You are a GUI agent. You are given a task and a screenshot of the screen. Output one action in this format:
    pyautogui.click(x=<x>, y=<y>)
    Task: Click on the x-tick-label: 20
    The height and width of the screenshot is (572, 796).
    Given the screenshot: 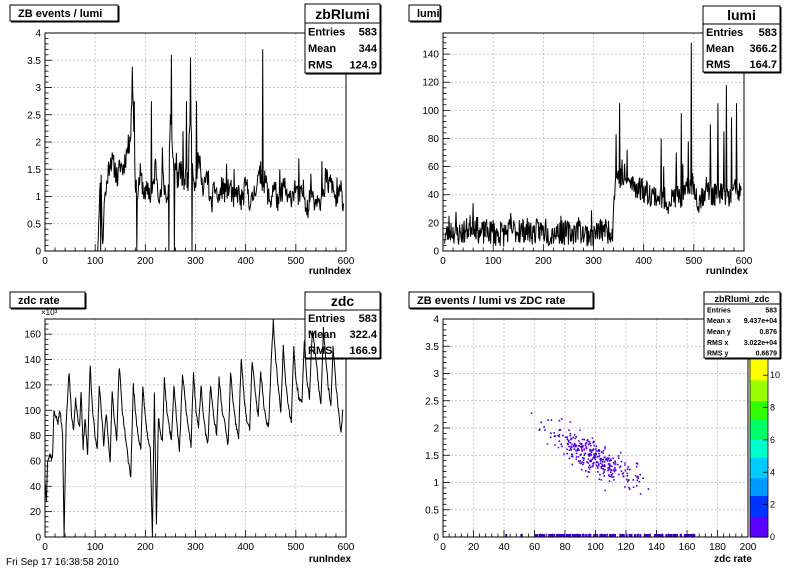 What is the action you would take?
    pyautogui.click(x=474, y=547)
    